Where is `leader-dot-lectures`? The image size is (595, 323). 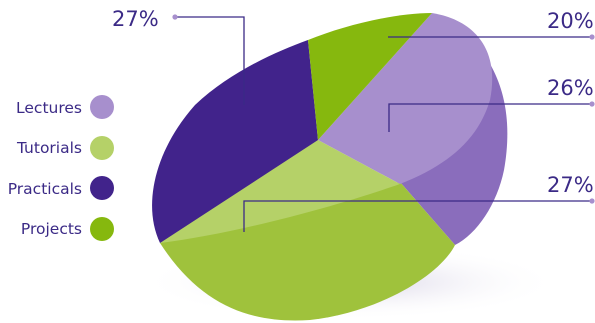
leader-dot-lectures is located at coordinates (592, 104).